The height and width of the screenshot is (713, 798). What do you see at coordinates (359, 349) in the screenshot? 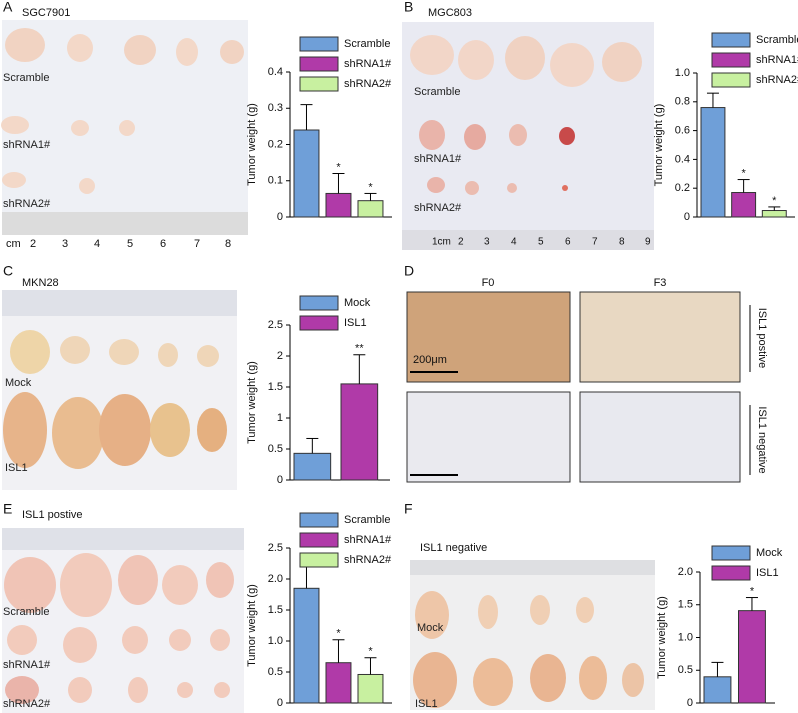
I see `significance: **` at bounding box center [359, 349].